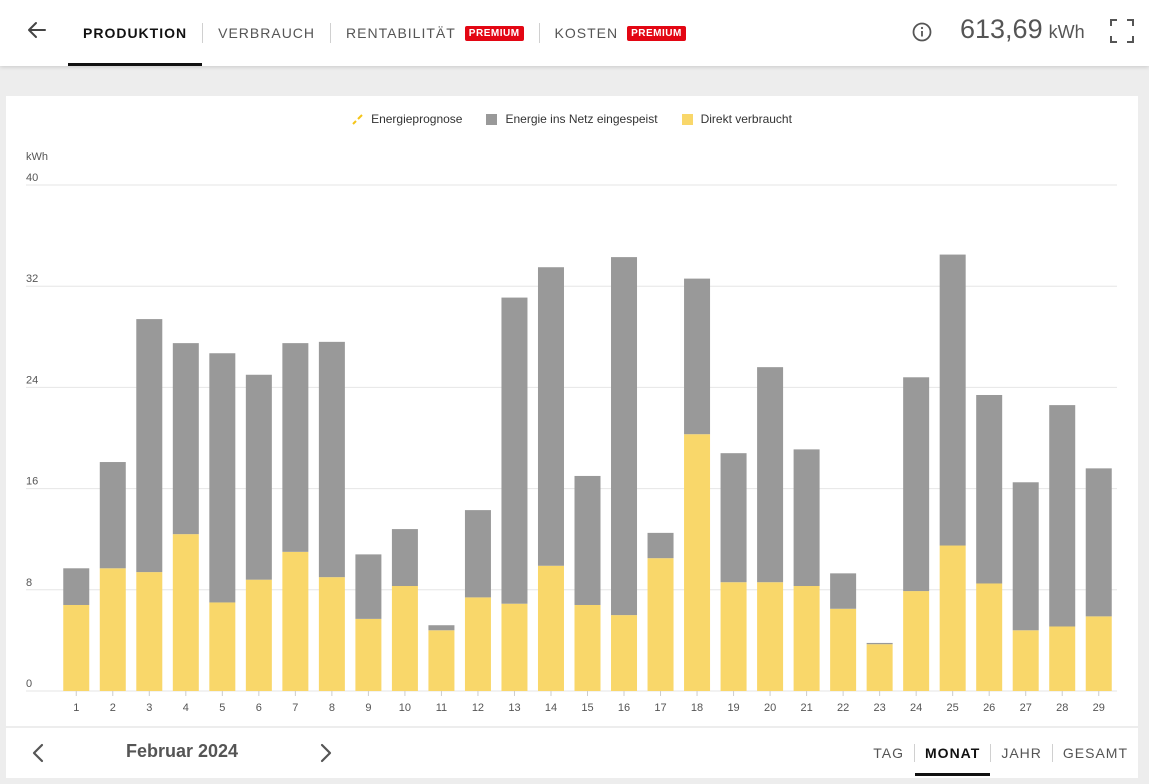 This screenshot has width=1149, height=784. What do you see at coordinates (37, 30) in the screenshot?
I see `back-button` at bounding box center [37, 30].